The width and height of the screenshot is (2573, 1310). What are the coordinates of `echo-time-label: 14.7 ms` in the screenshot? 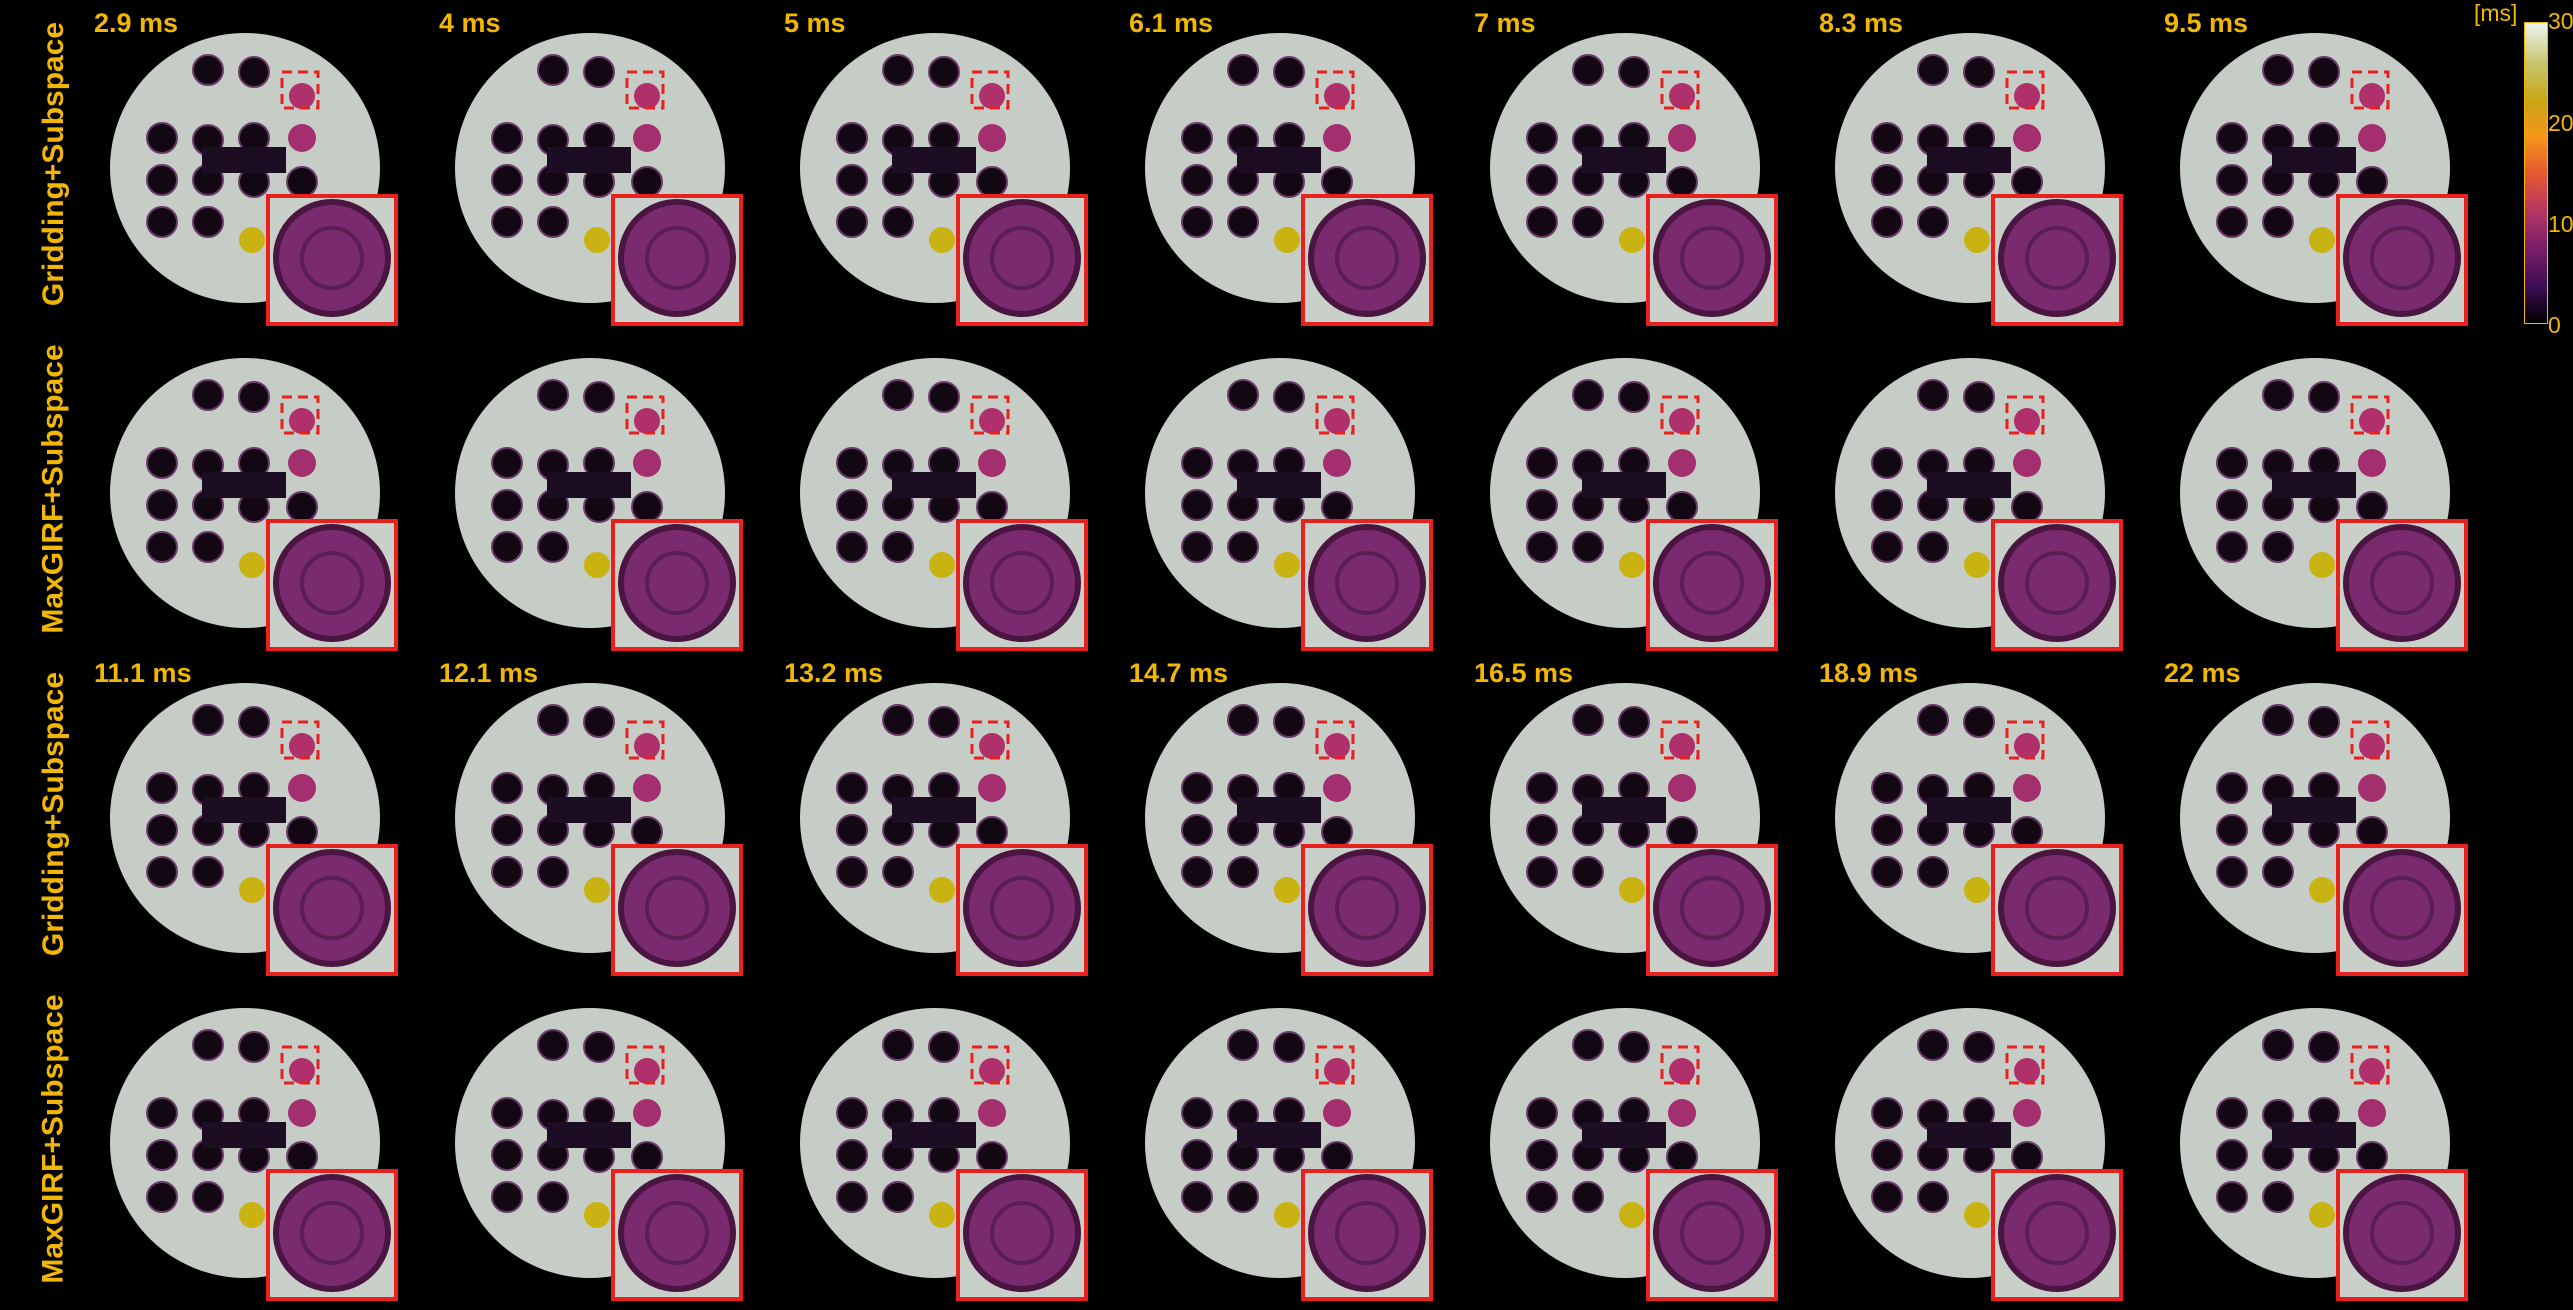 It's located at (1179, 673).